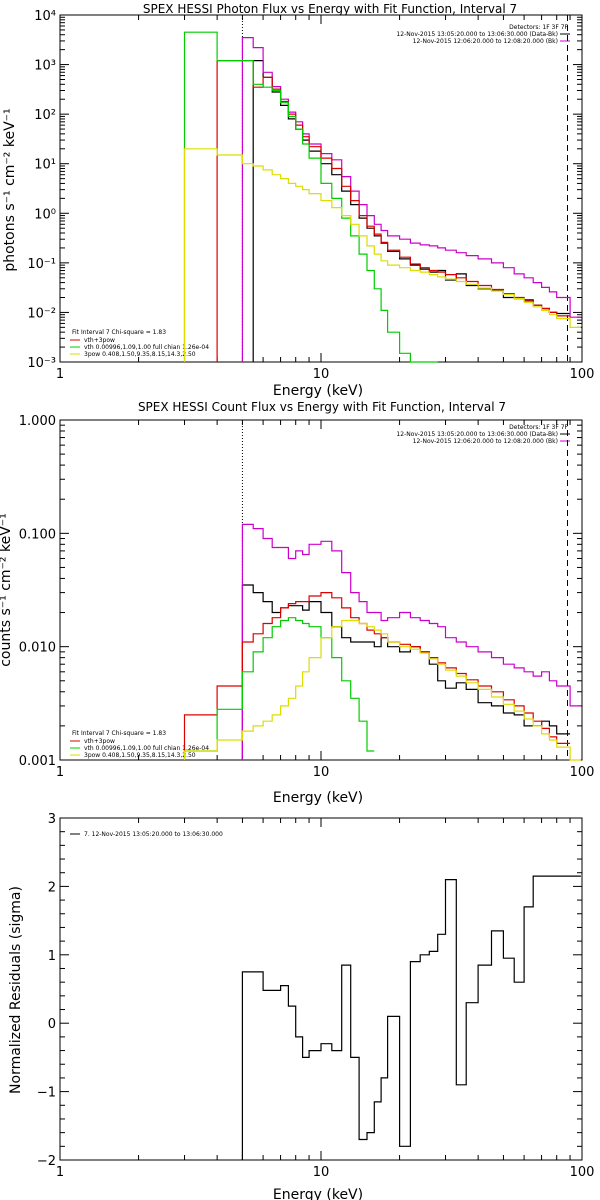 This screenshot has width=600, height=1200. What do you see at coordinates (52, 956) in the screenshot?
I see `y-tick-label: 1` at bounding box center [52, 956].